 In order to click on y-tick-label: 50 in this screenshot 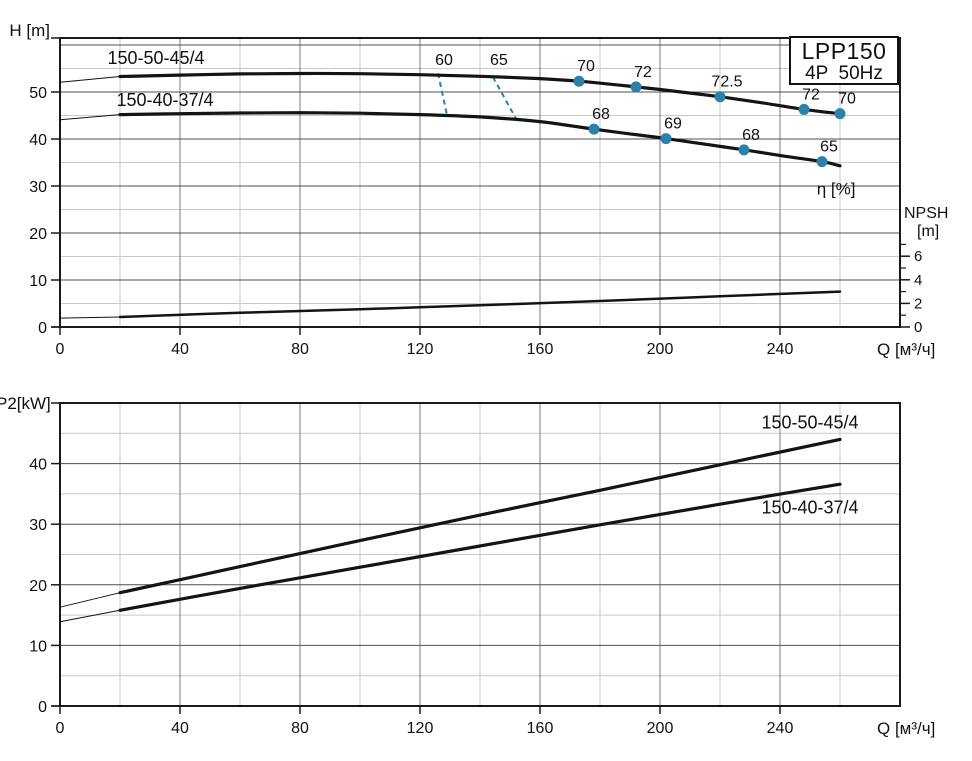, I will do `click(38, 93)`.